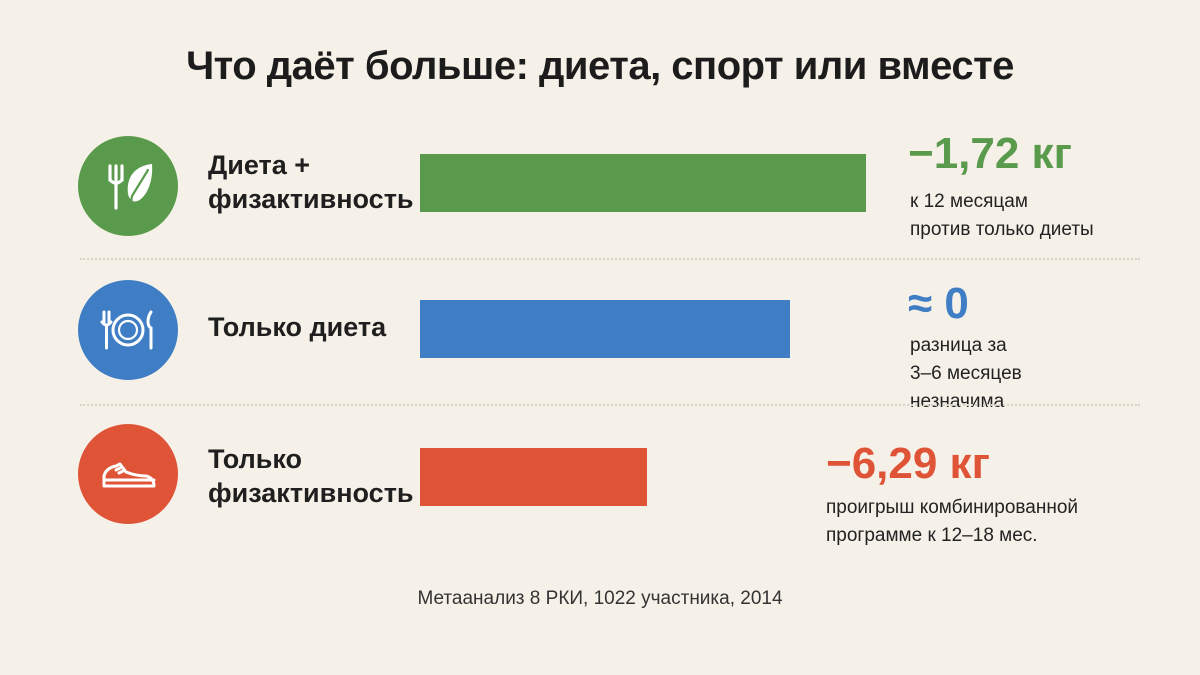  I want to click on row-label-line: Только диета, so click(297, 327).